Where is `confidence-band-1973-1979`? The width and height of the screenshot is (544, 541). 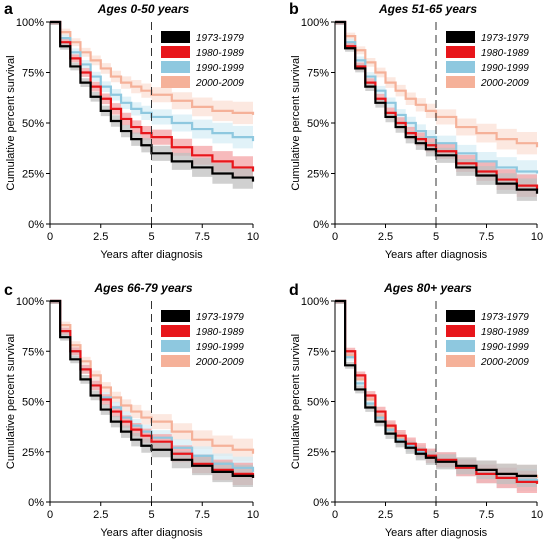
confidence-band-1973-1979 is located at coordinates (436, 394).